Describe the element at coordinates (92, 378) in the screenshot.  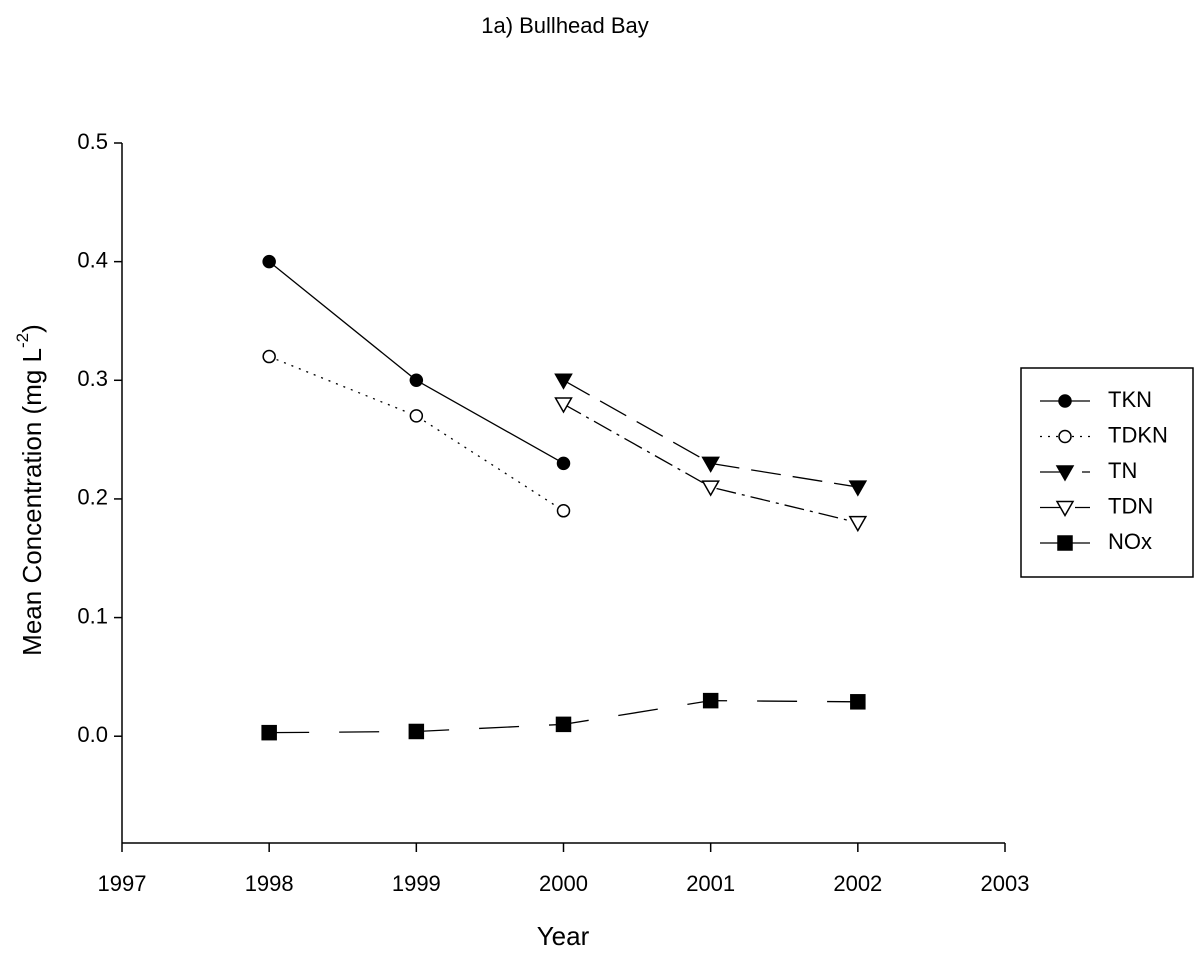
I see `y-tick-label: 0.3` at that location.